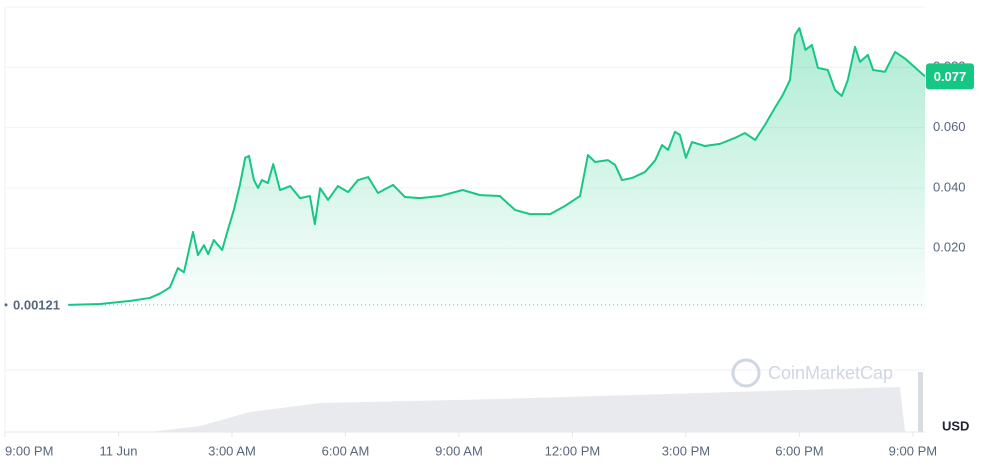  What do you see at coordinates (830, 373) in the screenshot?
I see `watermark-text: CoinMarketCap` at bounding box center [830, 373].